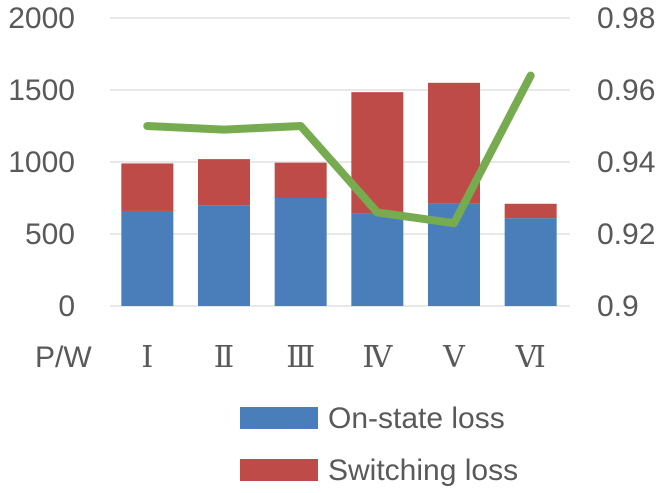 Image resolution: width=667 pixels, height=493 pixels. I want to click on y-tick-label: 1000, so click(41, 162).